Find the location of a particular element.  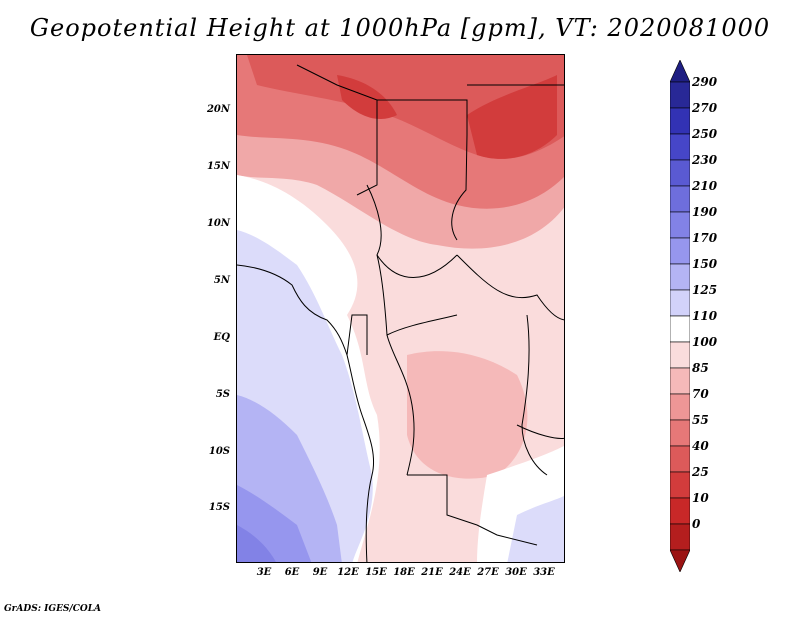

colorbar-level-label: 55 is located at coordinates (700, 420).